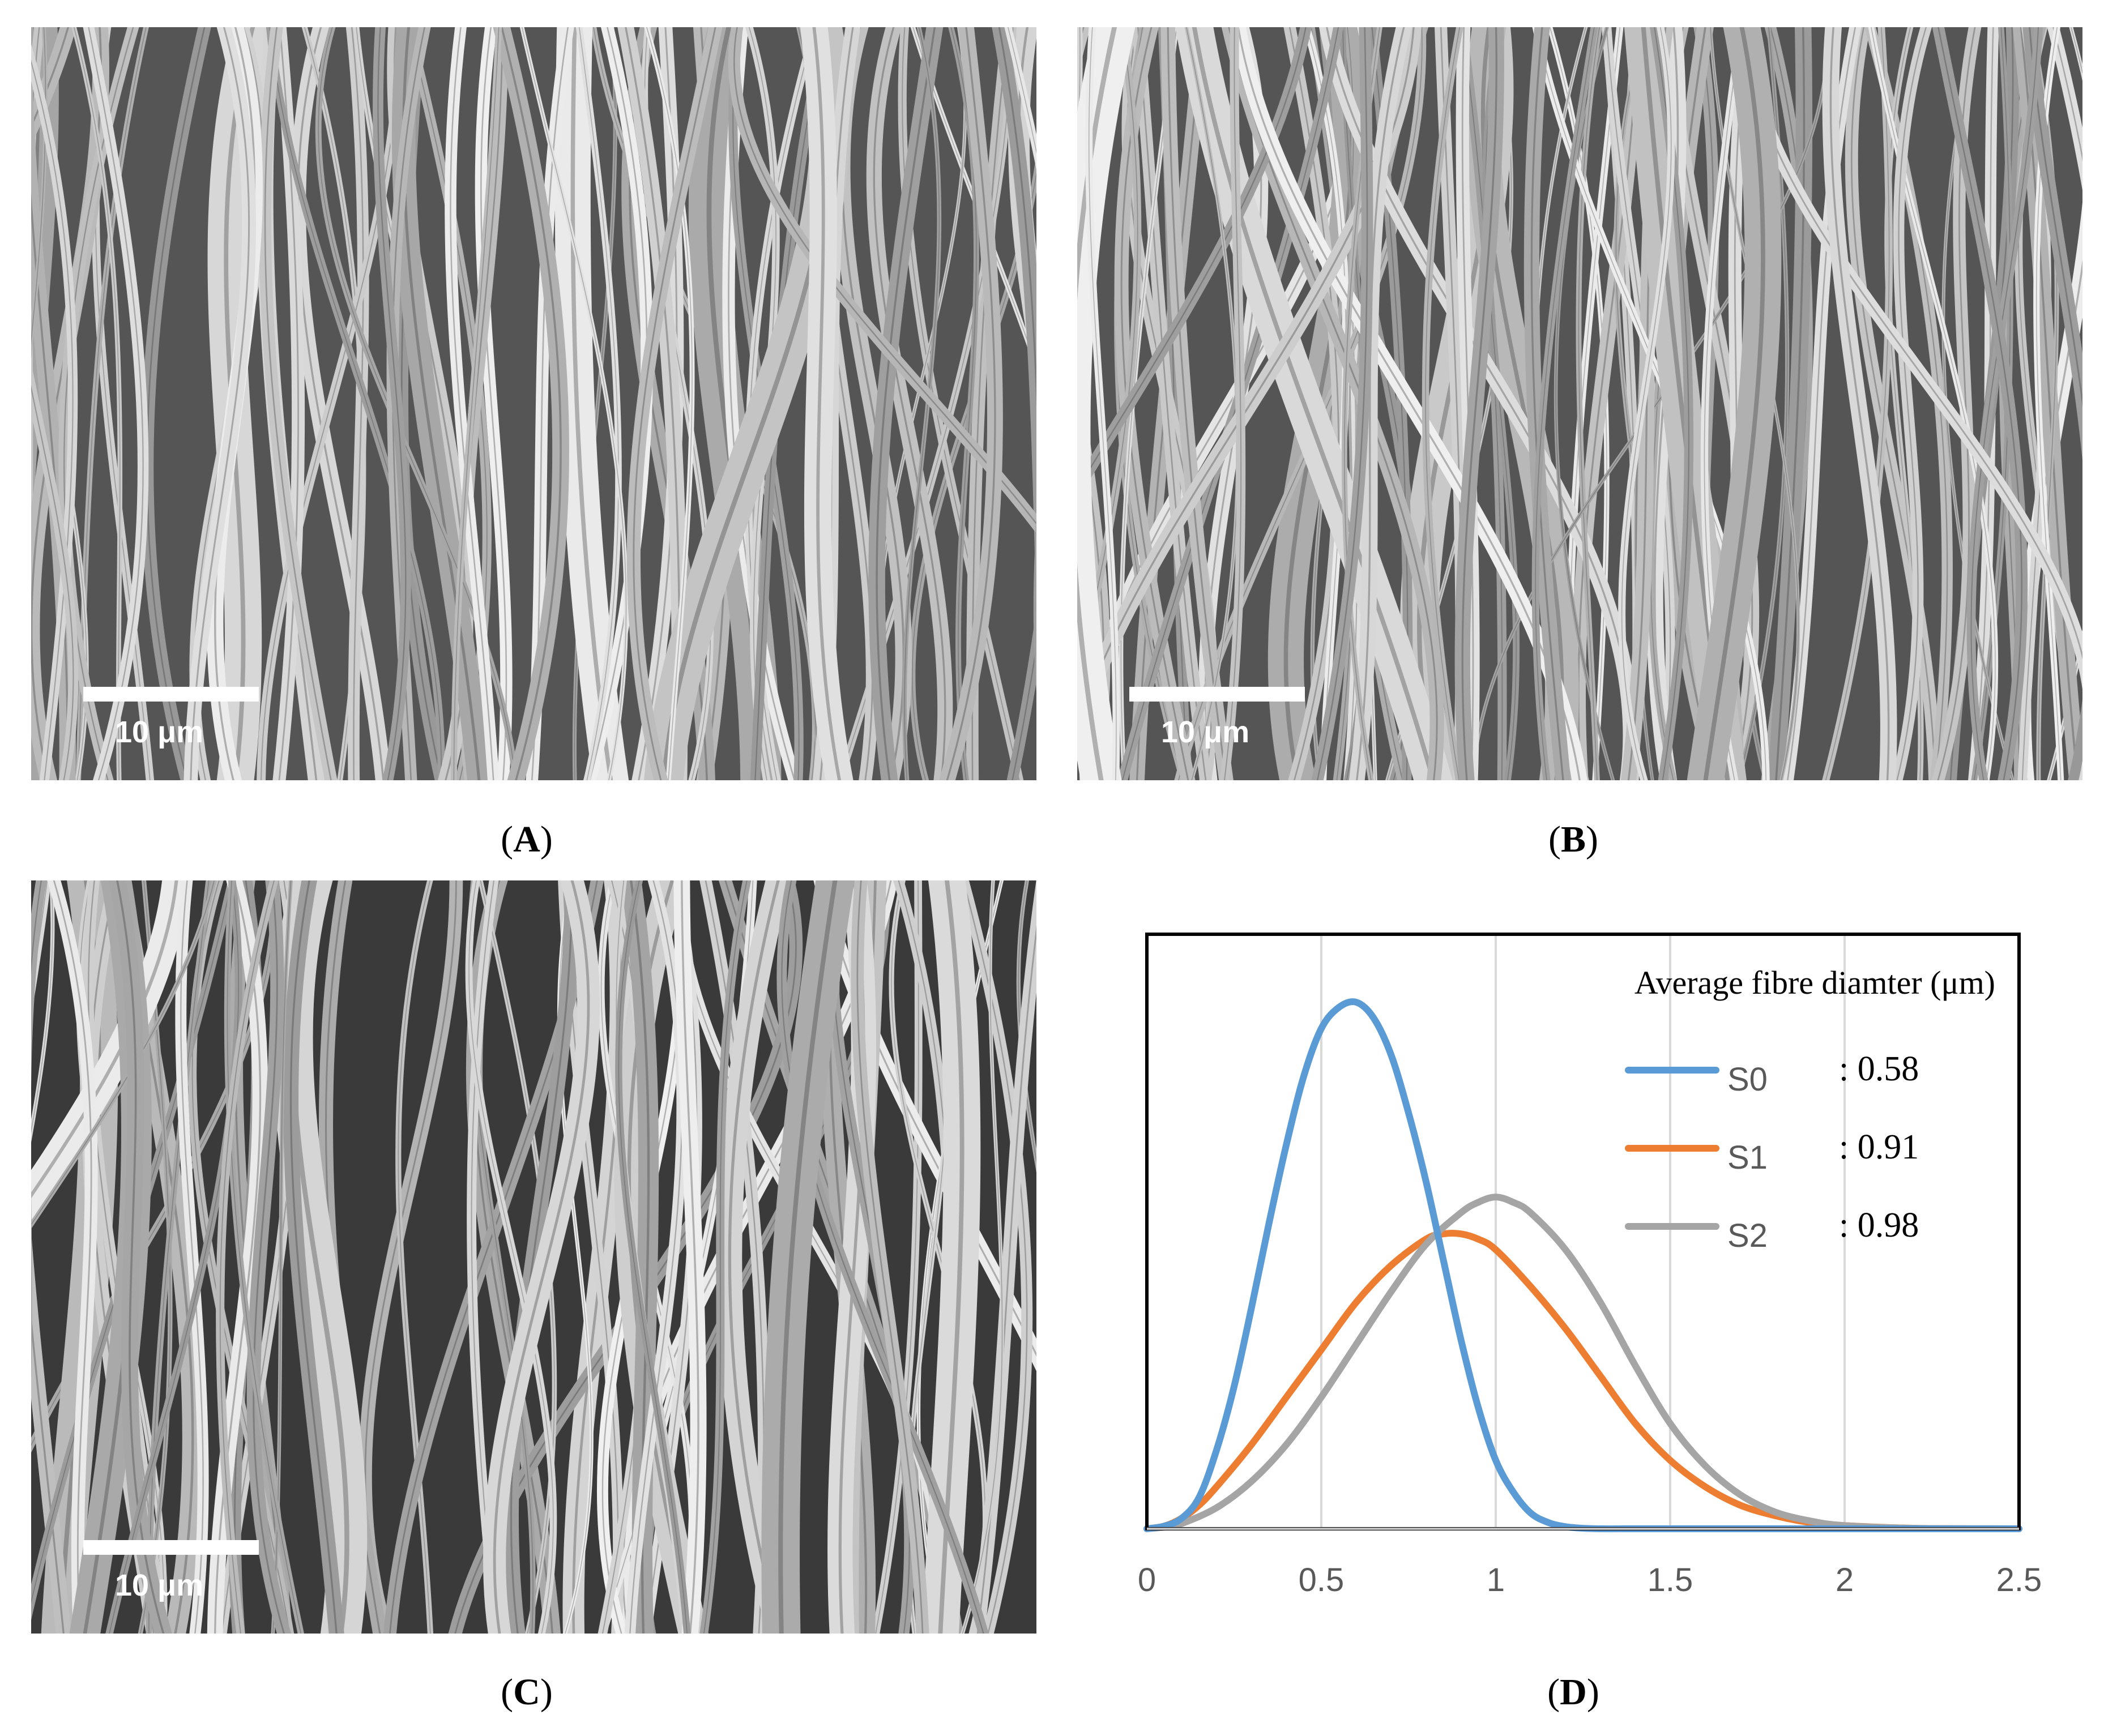 The width and height of the screenshot is (2104, 1736). I want to click on legend: S0: 0.58 S1: 0.91 S2: 0.98, so click(1772, 1152).